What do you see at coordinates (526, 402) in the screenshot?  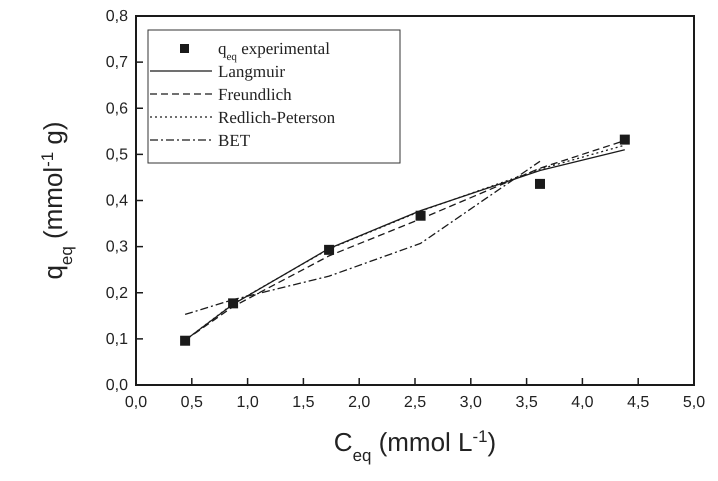 I see `x-tick-label: 3,5` at bounding box center [526, 402].